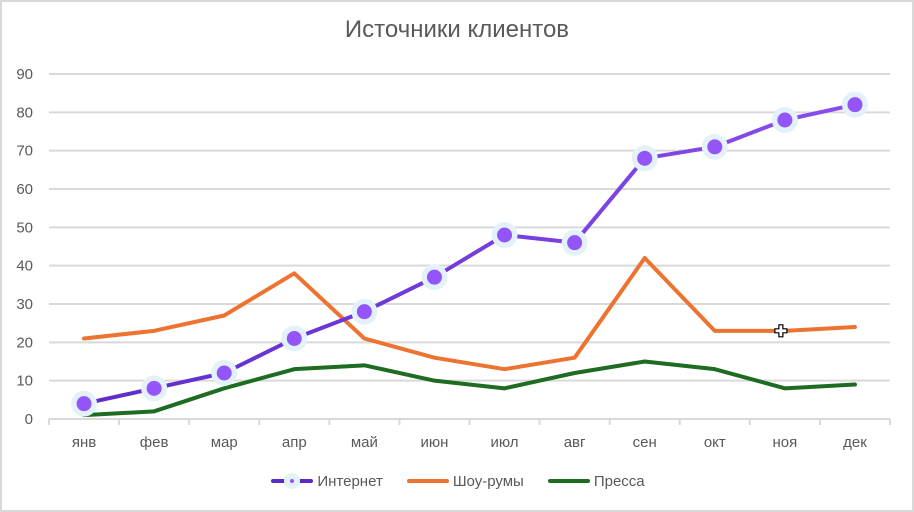 The image size is (914, 512). What do you see at coordinates (24, 151) in the screenshot?
I see `y-tick-label: 70` at bounding box center [24, 151].